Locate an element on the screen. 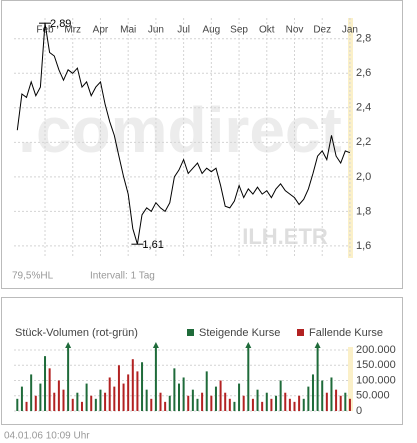 This screenshot has height=443, width=417. range-note: 79,5%HL is located at coordinates (33, 276).